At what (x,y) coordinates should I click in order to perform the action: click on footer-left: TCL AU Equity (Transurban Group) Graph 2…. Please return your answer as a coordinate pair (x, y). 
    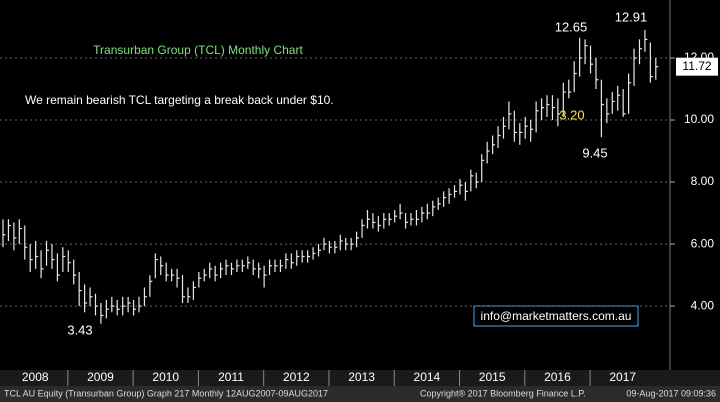
    Looking at the image, I should click on (166, 393).